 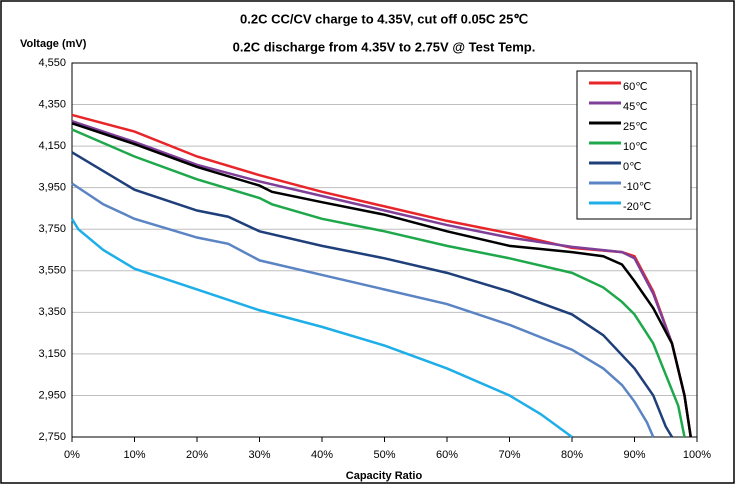 I want to click on legend-label: 0℃, so click(x=632, y=167).